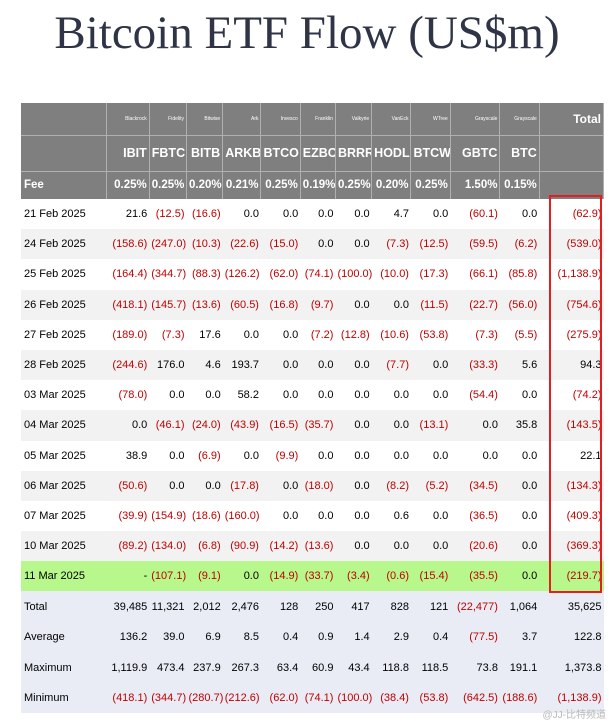 This screenshot has height=727, width=614. What do you see at coordinates (280, 425) in the screenshot?
I see `flow-value: (16.5)` at bounding box center [280, 425].